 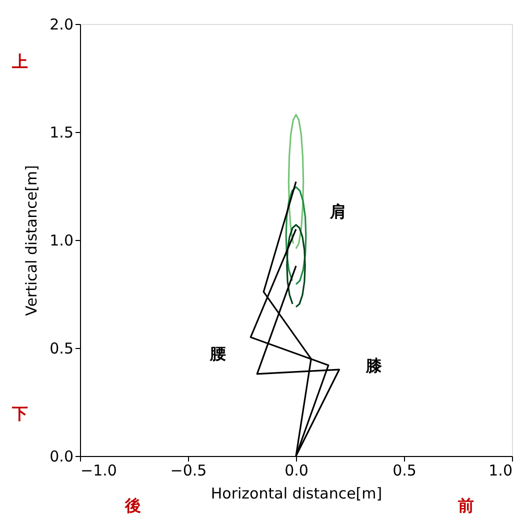 I want to click on text: 上, so click(x=19, y=61).